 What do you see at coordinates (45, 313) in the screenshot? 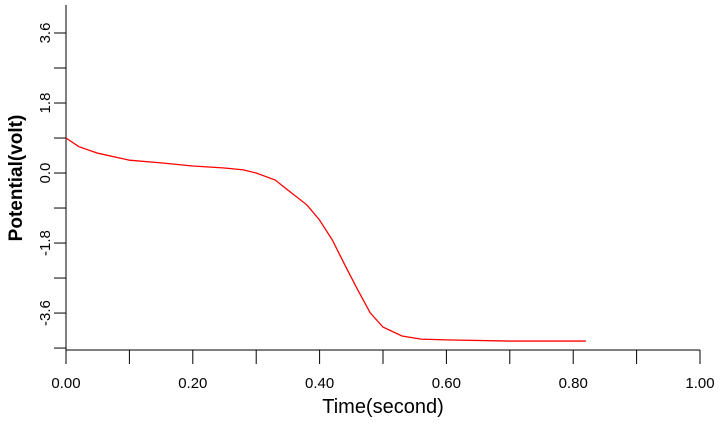
I see `y-tick-label: -3.6` at bounding box center [45, 313].